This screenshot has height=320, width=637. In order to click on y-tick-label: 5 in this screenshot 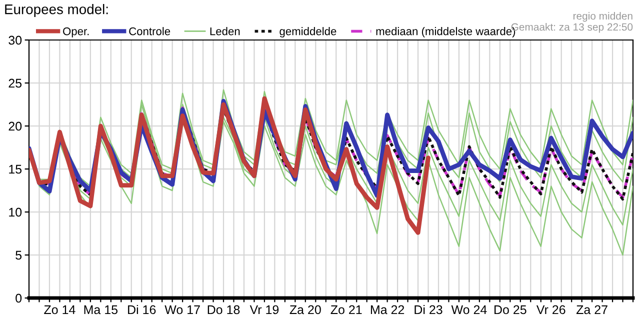, I will do `click(19, 255)`.